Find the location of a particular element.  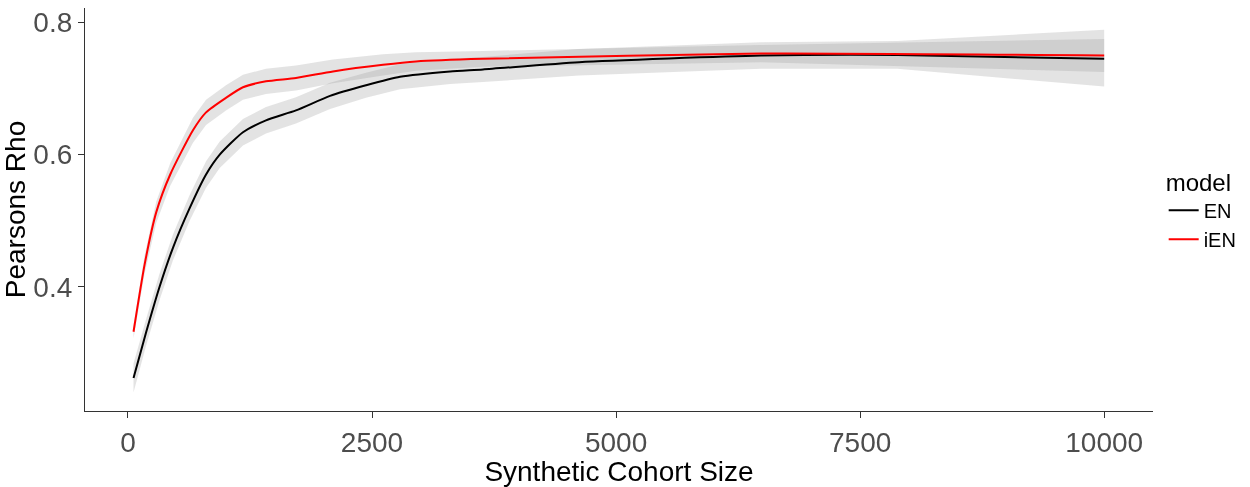

y-axis-title: Pearsons Rho is located at coordinates (15, 209).